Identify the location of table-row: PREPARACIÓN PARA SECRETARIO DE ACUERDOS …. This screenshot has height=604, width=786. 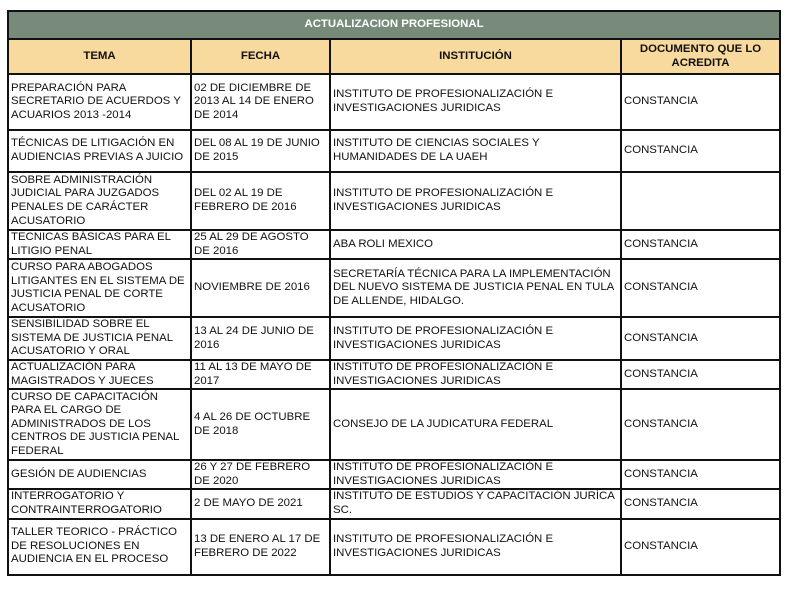
(394, 102).